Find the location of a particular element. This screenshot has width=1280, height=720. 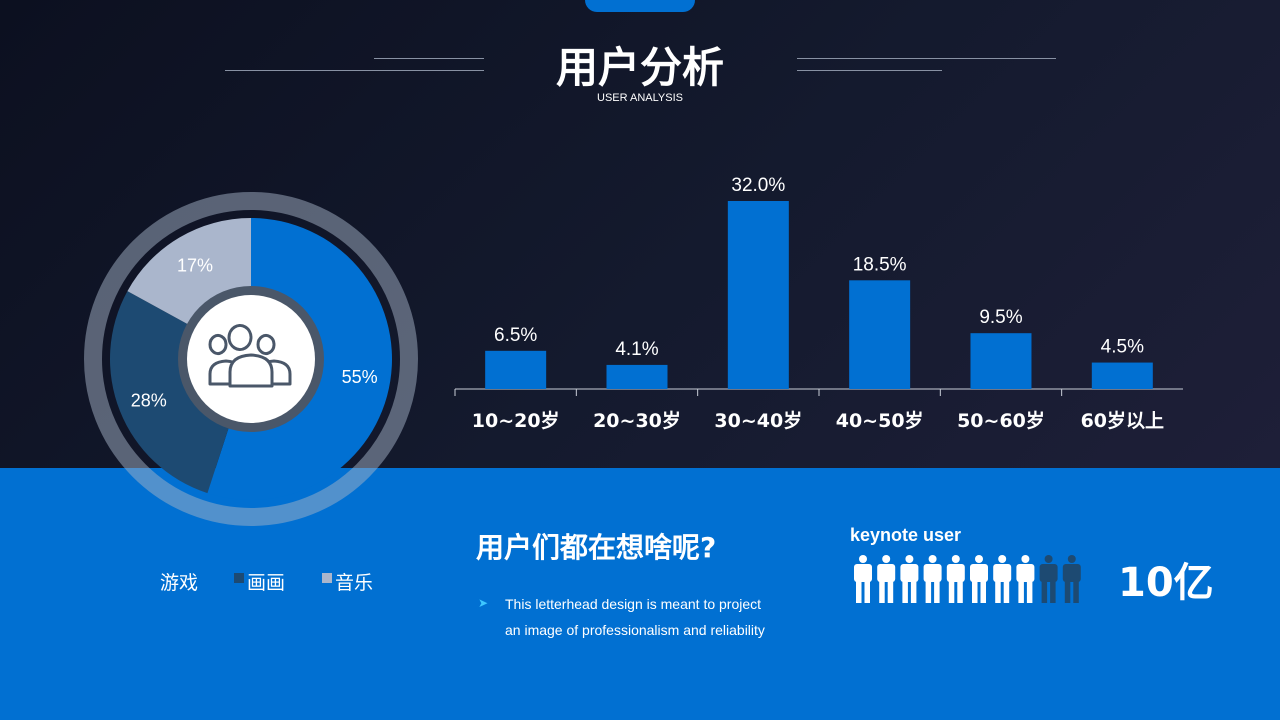

title-line-right-long is located at coordinates (926, 58).